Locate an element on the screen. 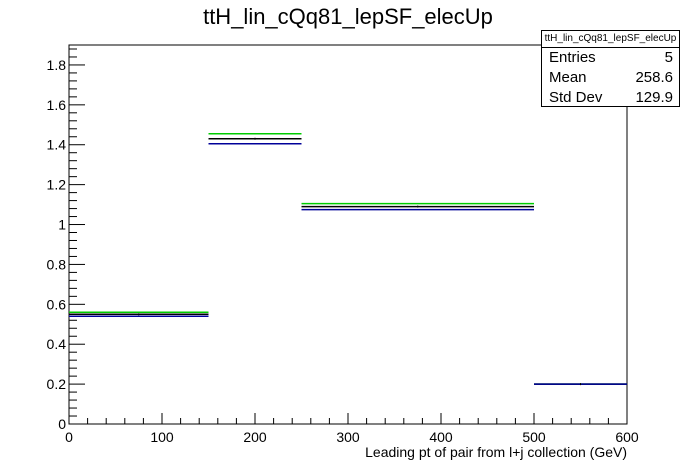 This screenshot has height=472, width=696. y-tick-label: 1.8 is located at coordinates (57, 65).